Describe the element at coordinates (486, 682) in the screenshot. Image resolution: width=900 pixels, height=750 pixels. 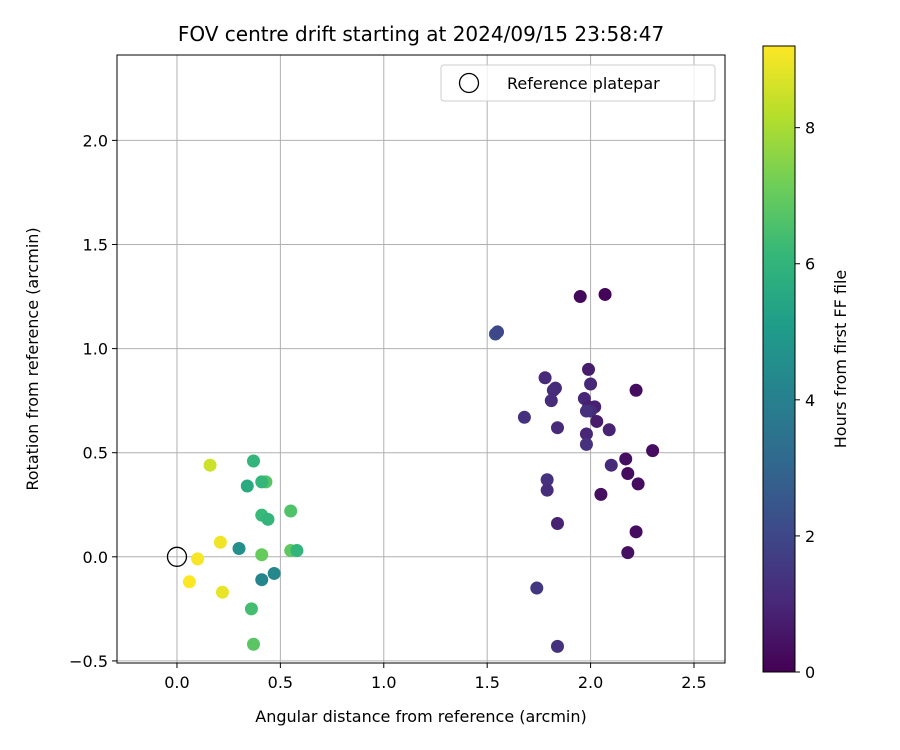
I see `x-tick-label: 1.5` at that location.